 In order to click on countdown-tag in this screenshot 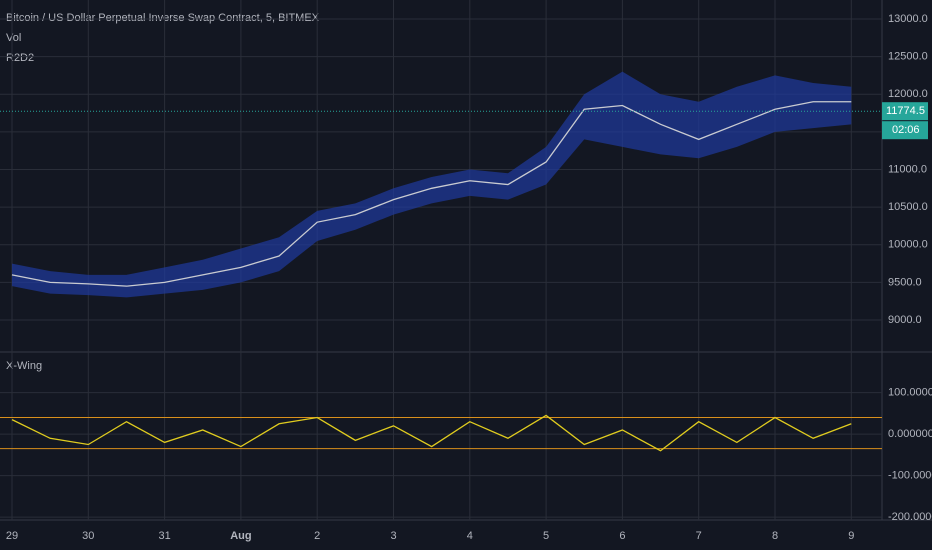, I will do `click(905, 130)`.